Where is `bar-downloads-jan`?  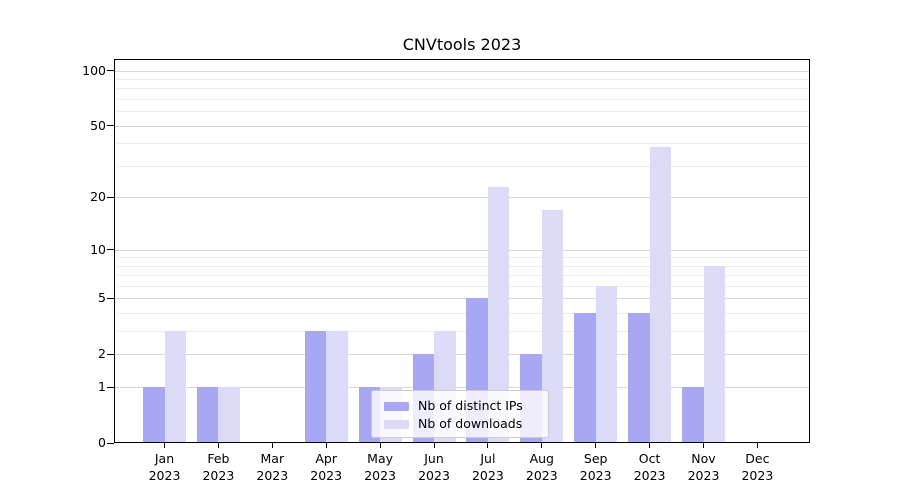 bar-downloads-jan is located at coordinates (175, 387).